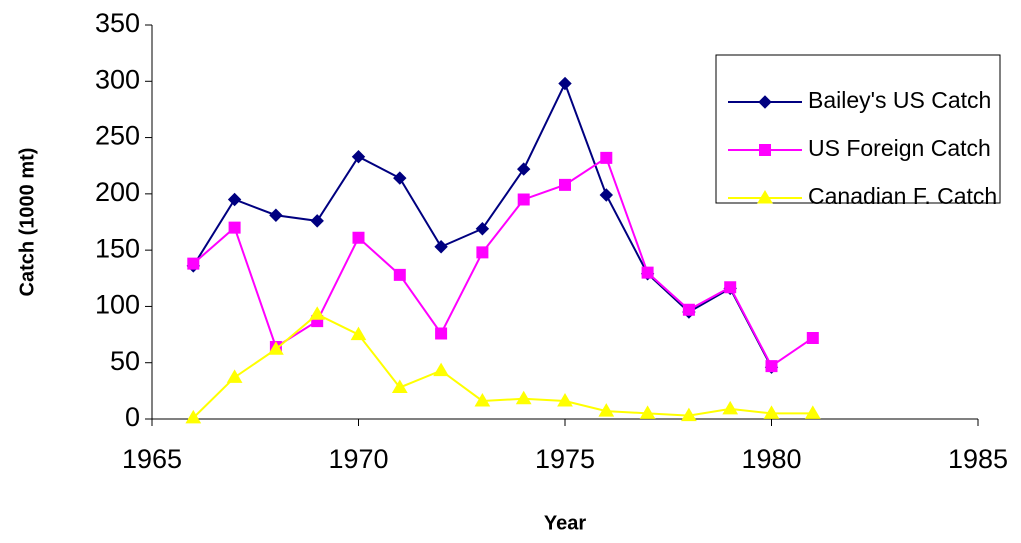 Image resolution: width=1021 pixels, height=543 pixels. I want to click on x-axis-title: Year, so click(565, 523).